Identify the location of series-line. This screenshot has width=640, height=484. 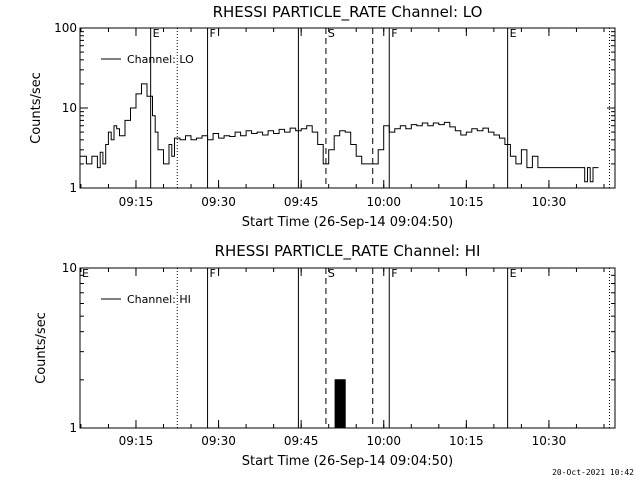
(340, 404).